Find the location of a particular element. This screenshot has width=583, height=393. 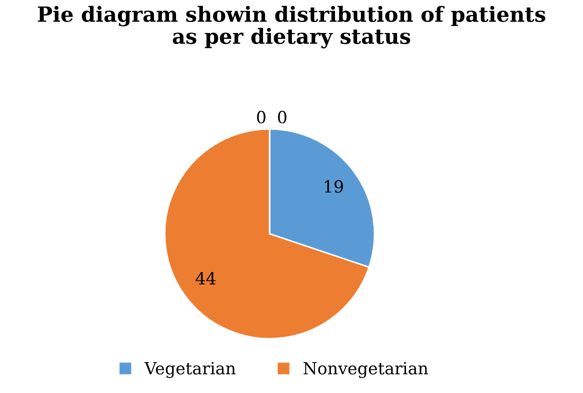

data-label: 44 is located at coordinates (206, 278).